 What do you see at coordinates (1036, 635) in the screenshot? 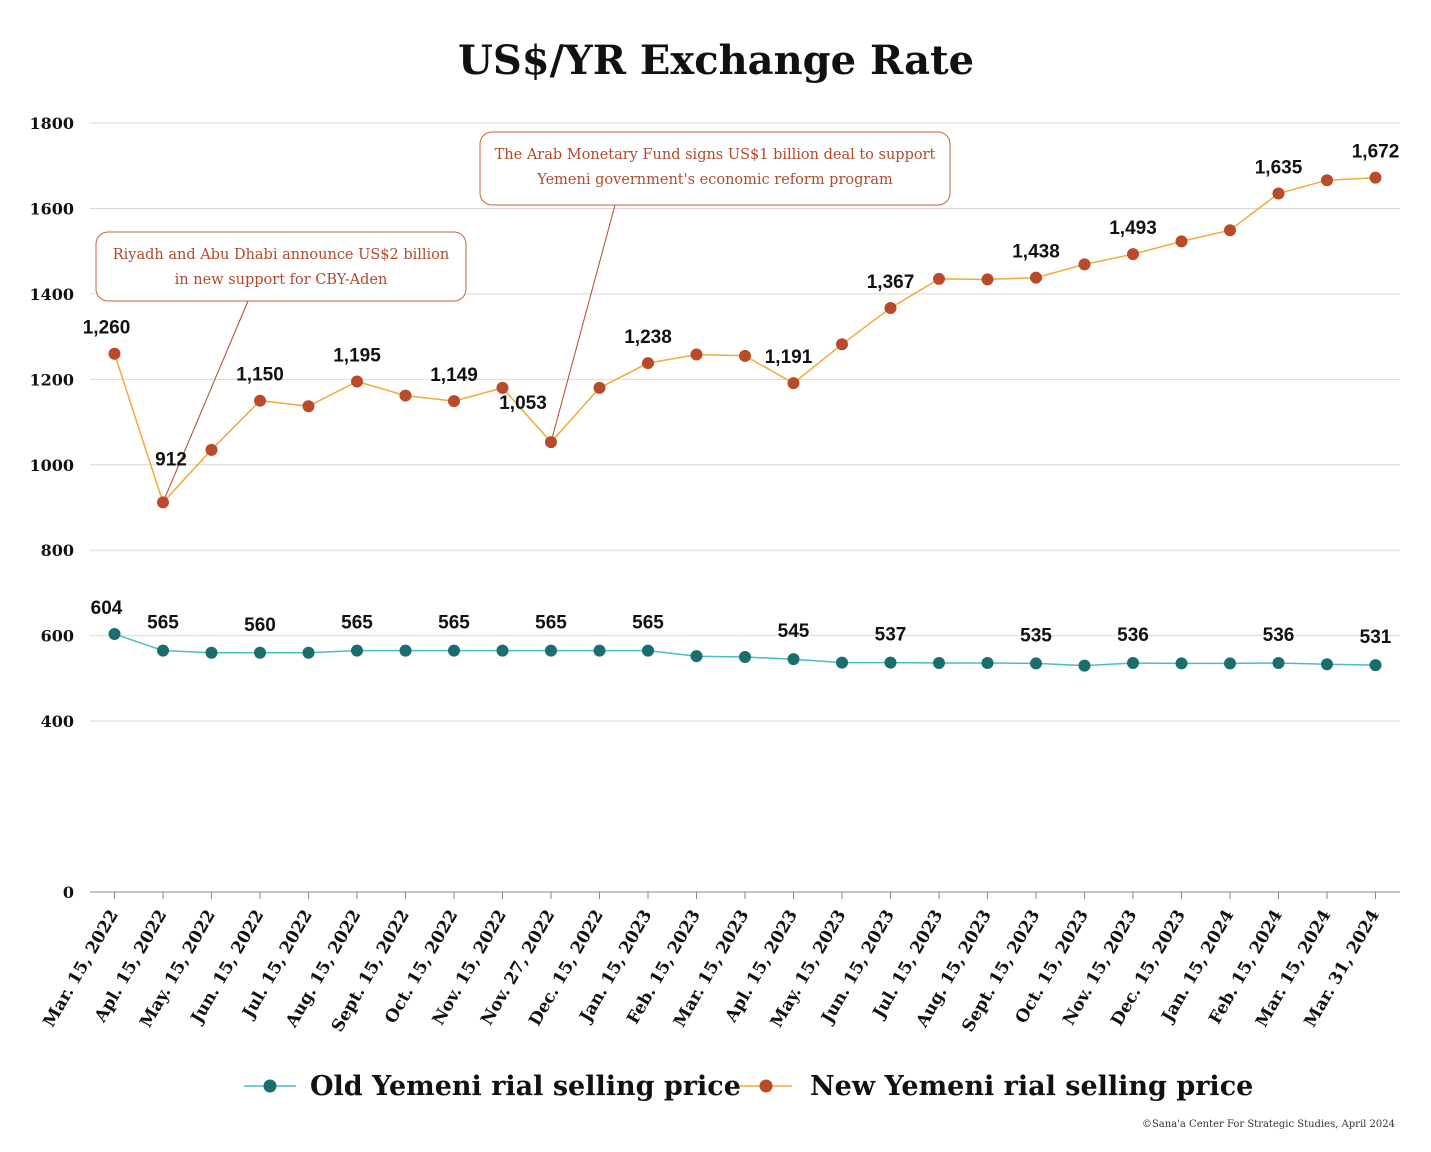
I see `data-label: 535` at bounding box center [1036, 635].